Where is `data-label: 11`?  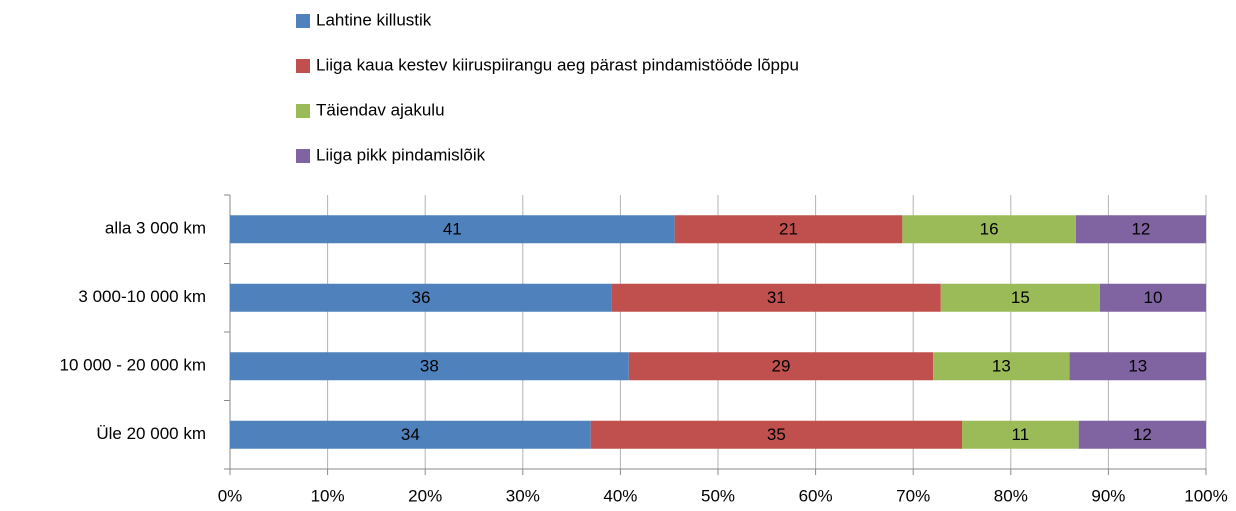 data-label: 11 is located at coordinates (1021, 434).